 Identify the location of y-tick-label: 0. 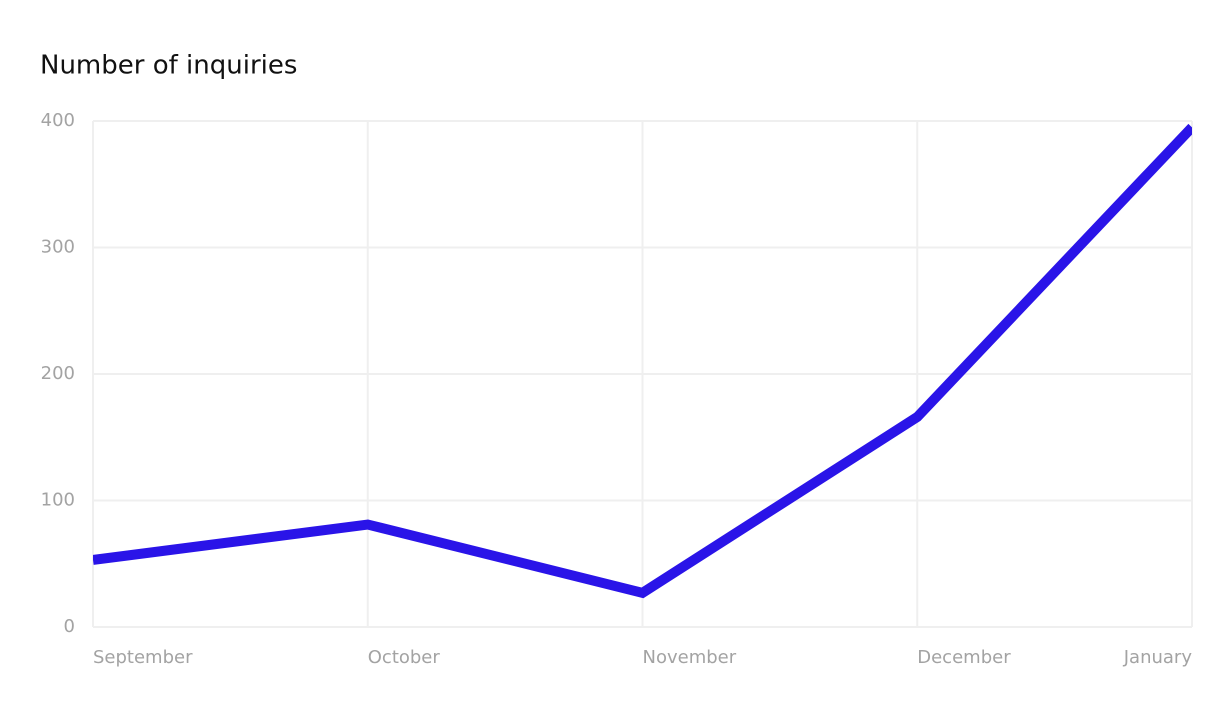
(69, 626).